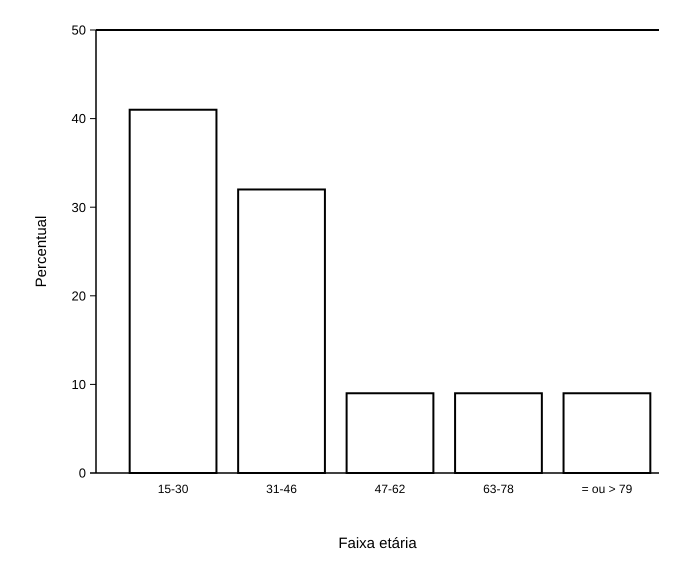  What do you see at coordinates (607, 489) in the screenshot?
I see `x-tick-label: = ou > 79` at bounding box center [607, 489].